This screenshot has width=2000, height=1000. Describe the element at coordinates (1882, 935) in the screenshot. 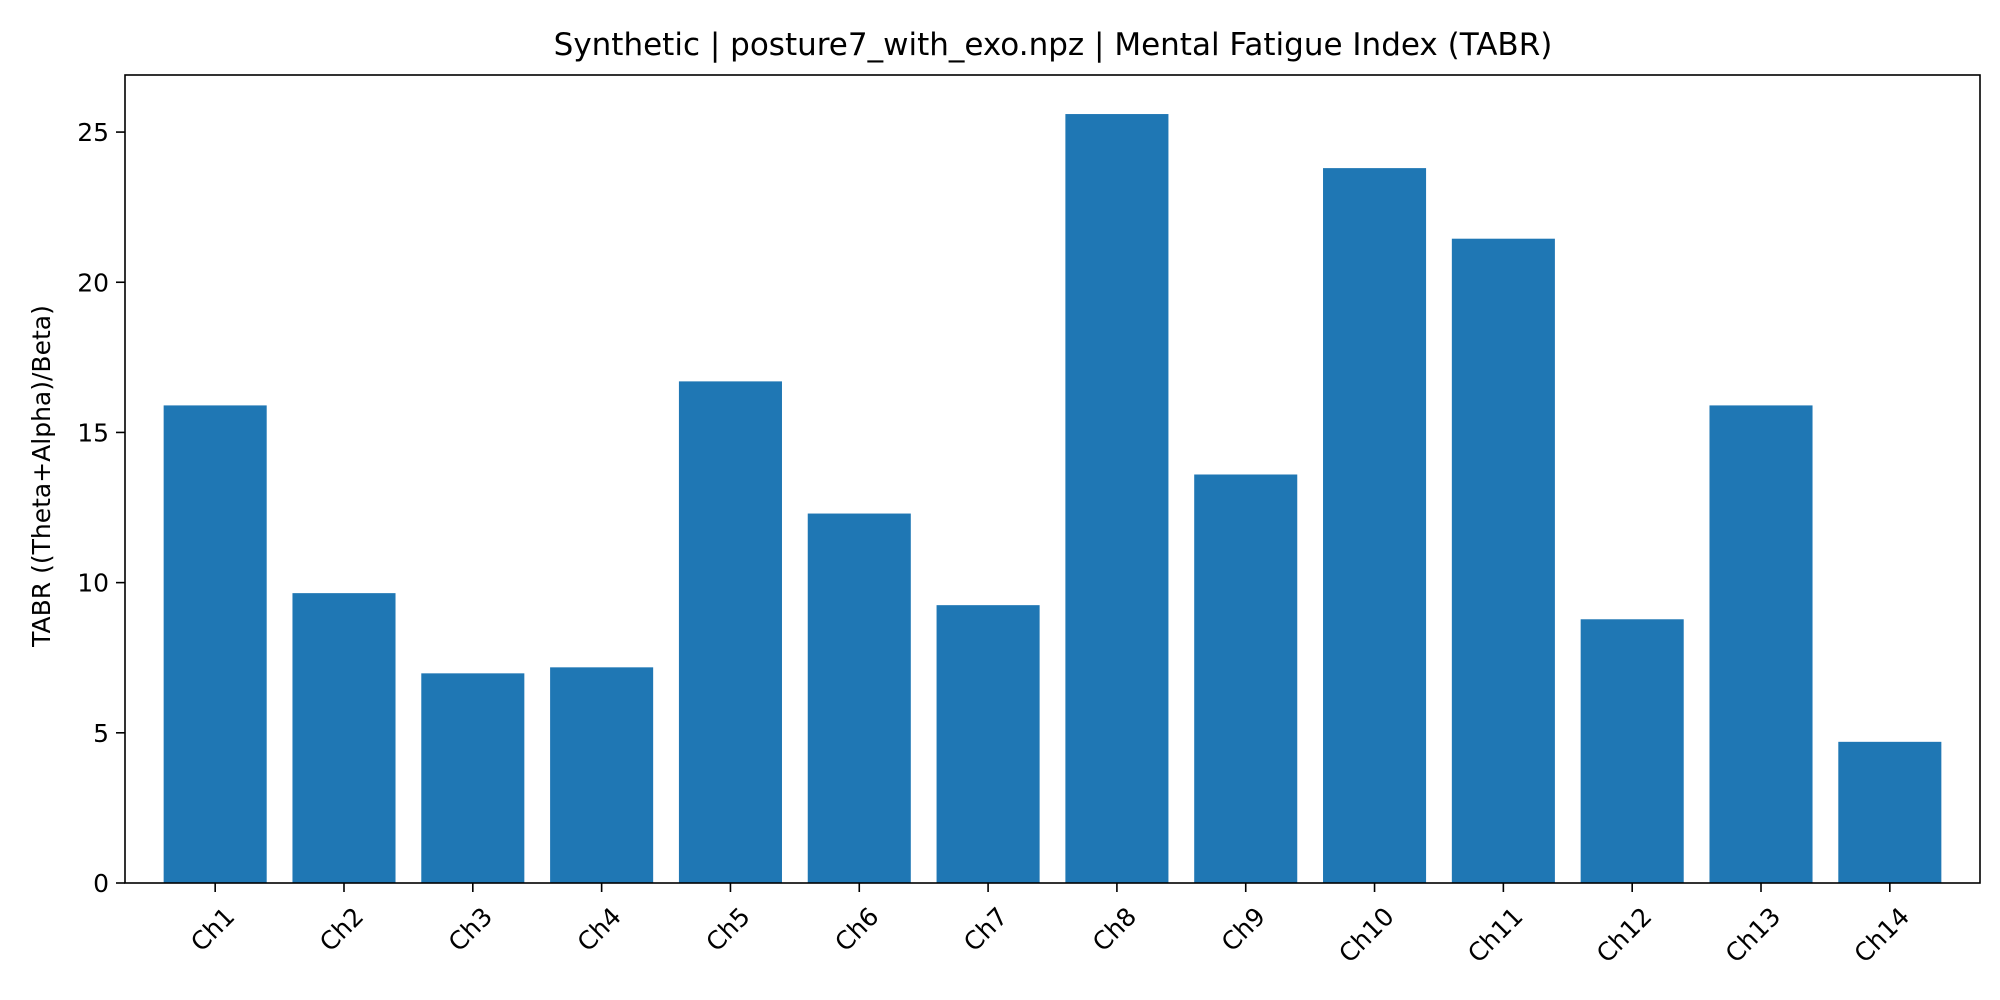

I see `x-tick-label: Ch14` at that location.